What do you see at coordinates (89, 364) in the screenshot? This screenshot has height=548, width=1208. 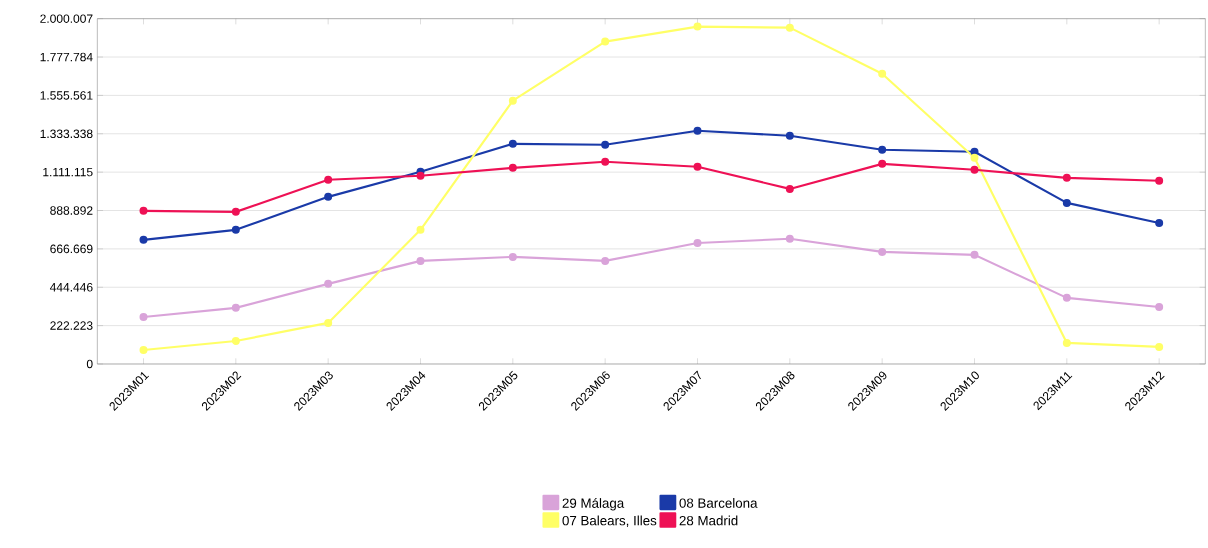 I see `y-tick-label: 0` at bounding box center [89, 364].